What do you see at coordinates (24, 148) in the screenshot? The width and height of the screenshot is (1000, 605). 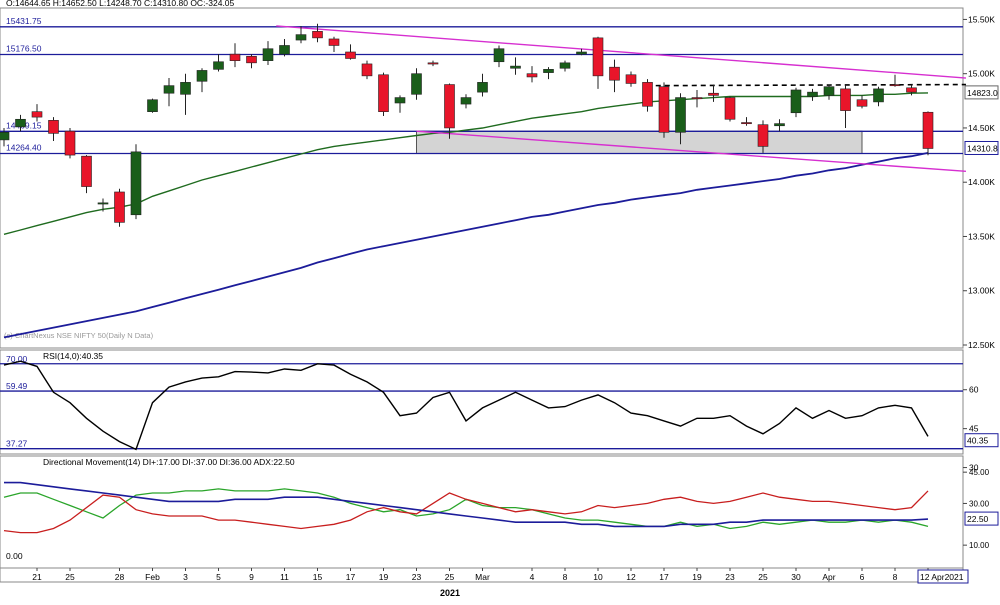 I see `level-label: 14264.40` at bounding box center [24, 148].